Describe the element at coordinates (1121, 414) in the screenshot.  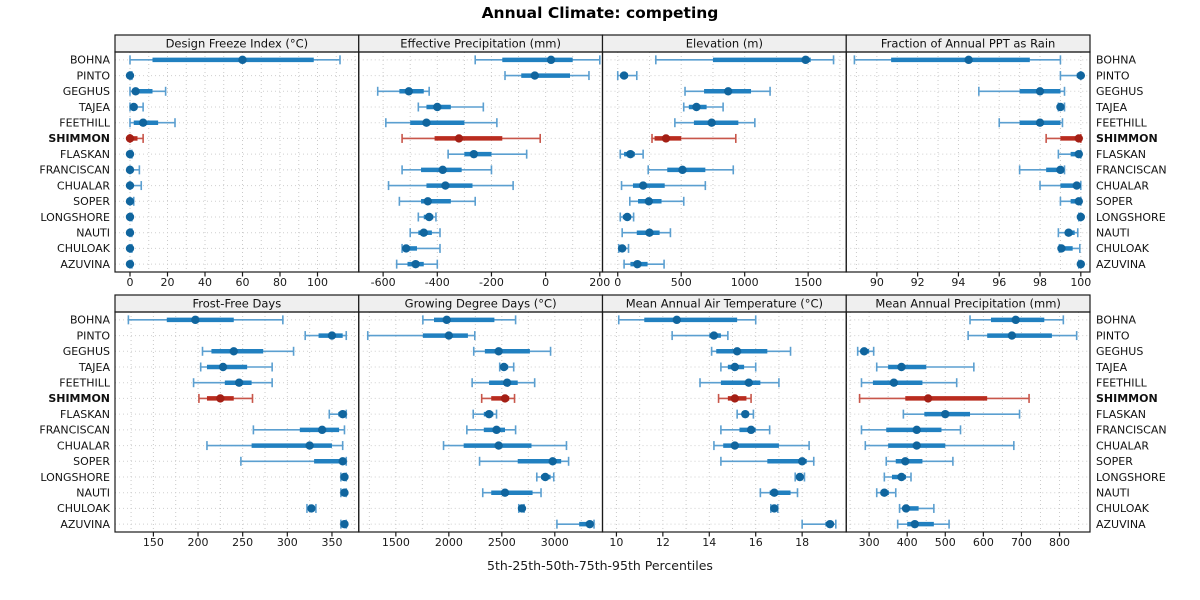
I see `site-label-right: FLASKAN` at that location.